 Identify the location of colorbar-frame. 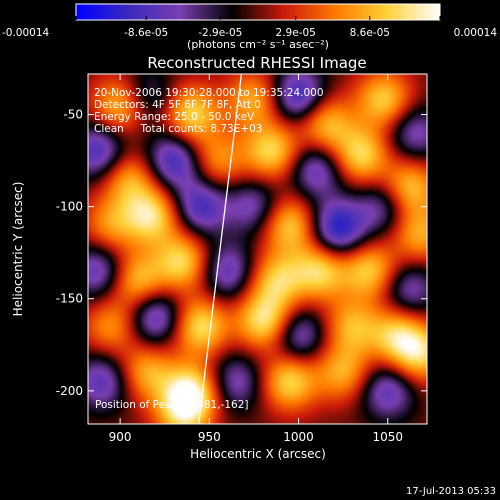
(258, 12).